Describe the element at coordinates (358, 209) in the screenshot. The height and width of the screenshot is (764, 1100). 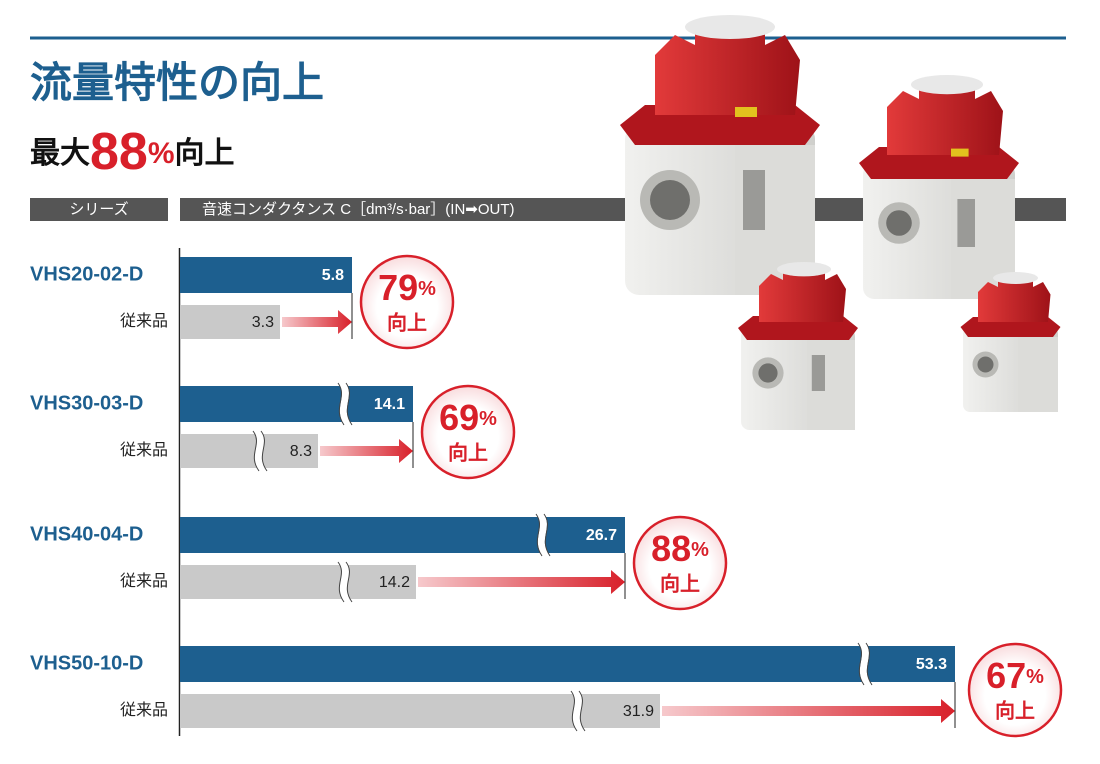
I see `header-text: 音速コンダクタンス C［dm³/s·bar］(IN➡OUT)` at that location.